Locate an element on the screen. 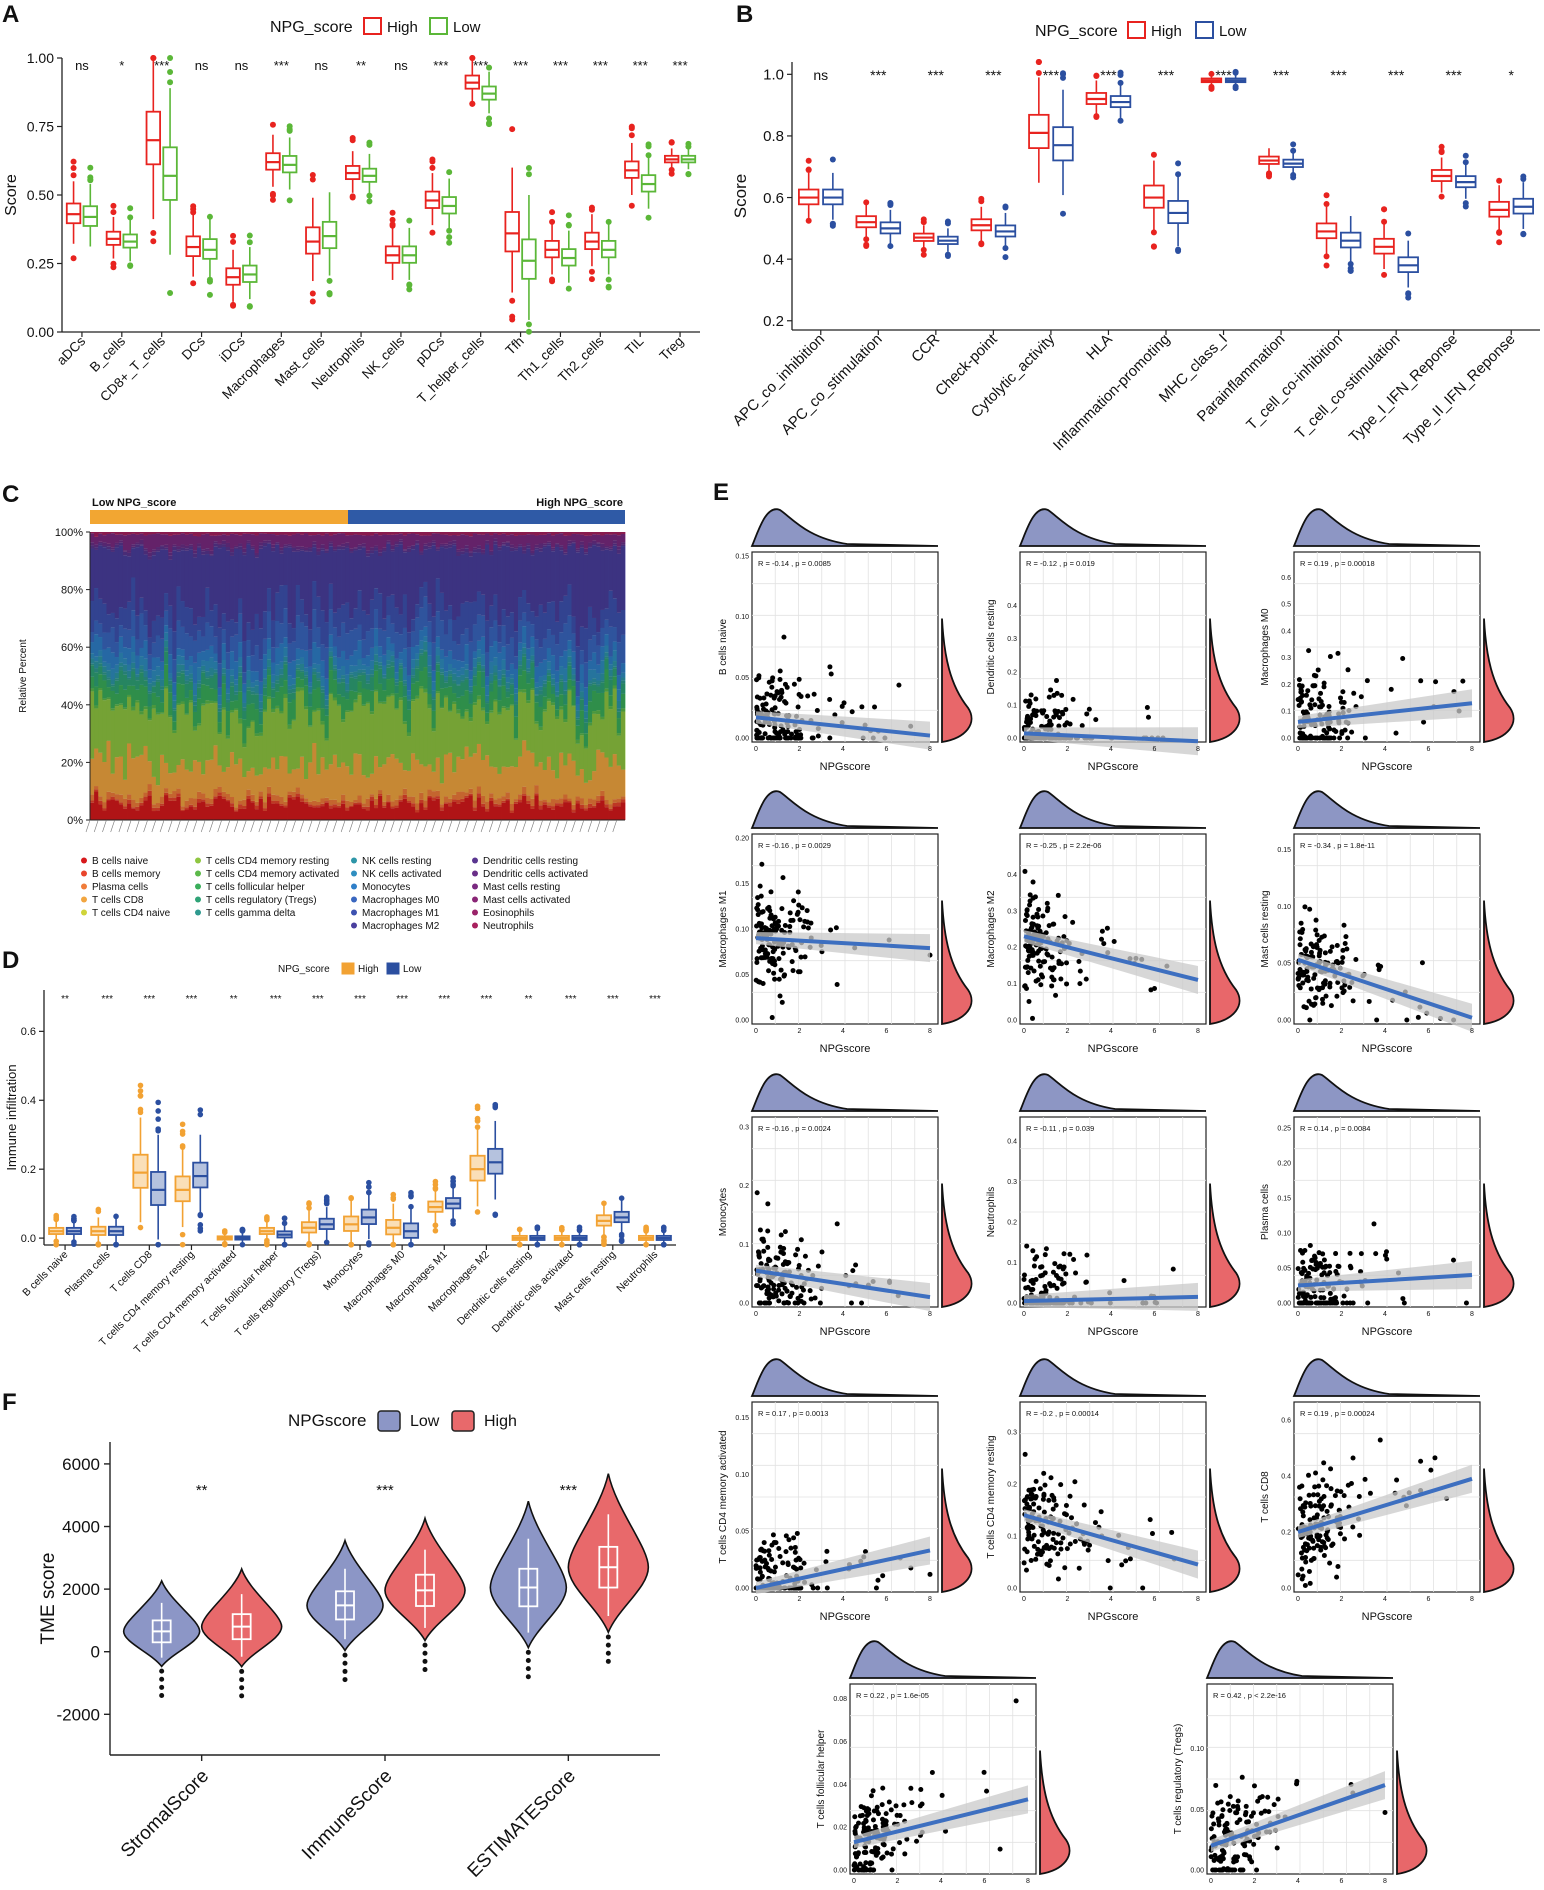 The image size is (1544, 1890). x-tick-label: 4 is located at coordinates (843, 1031).